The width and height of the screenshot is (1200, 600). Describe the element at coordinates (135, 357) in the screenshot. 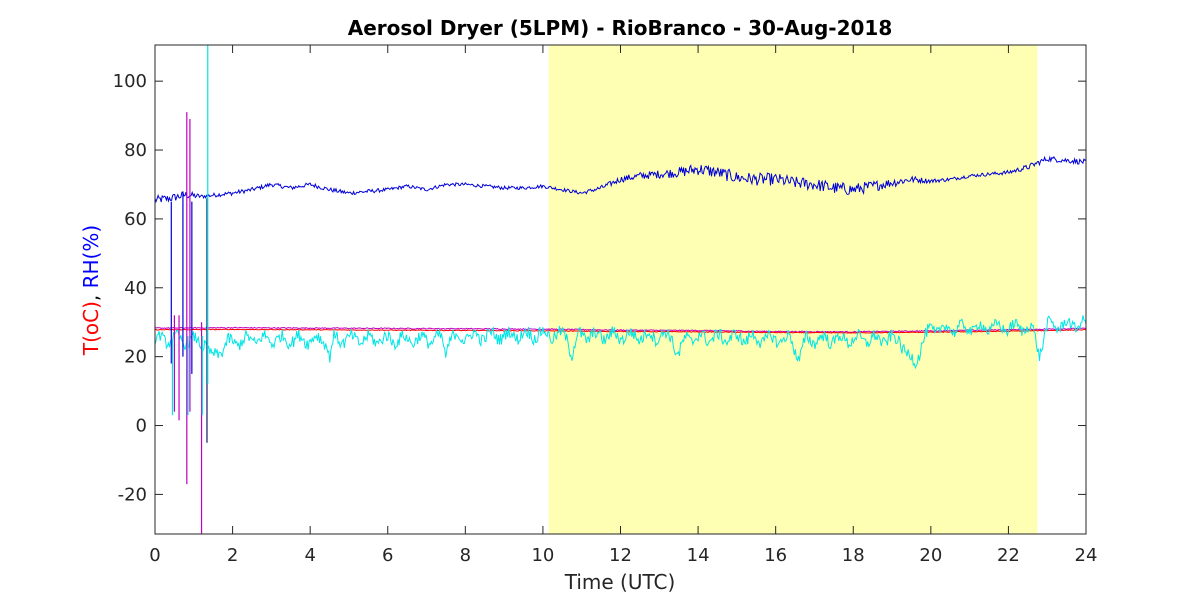

I see `y-tick-label: 20` at that location.